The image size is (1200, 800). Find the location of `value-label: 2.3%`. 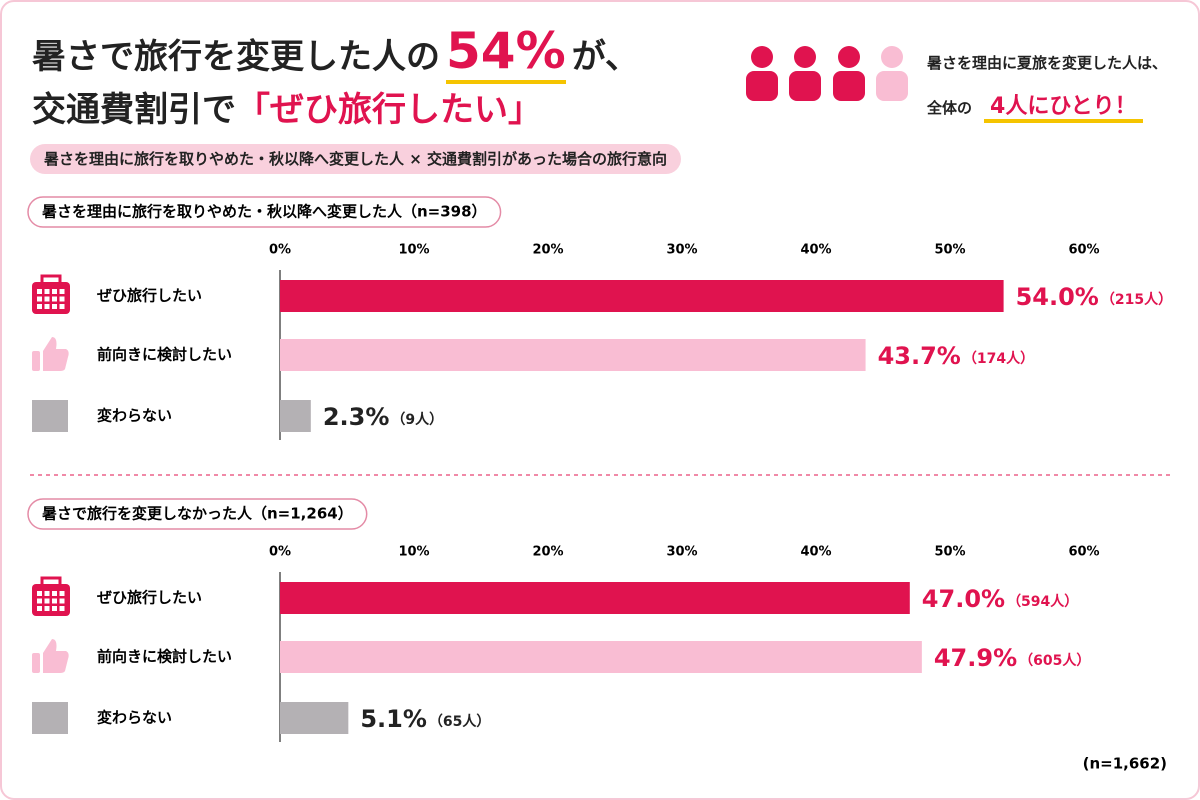

value-label: 2.3% is located at coordinates (356, 417).